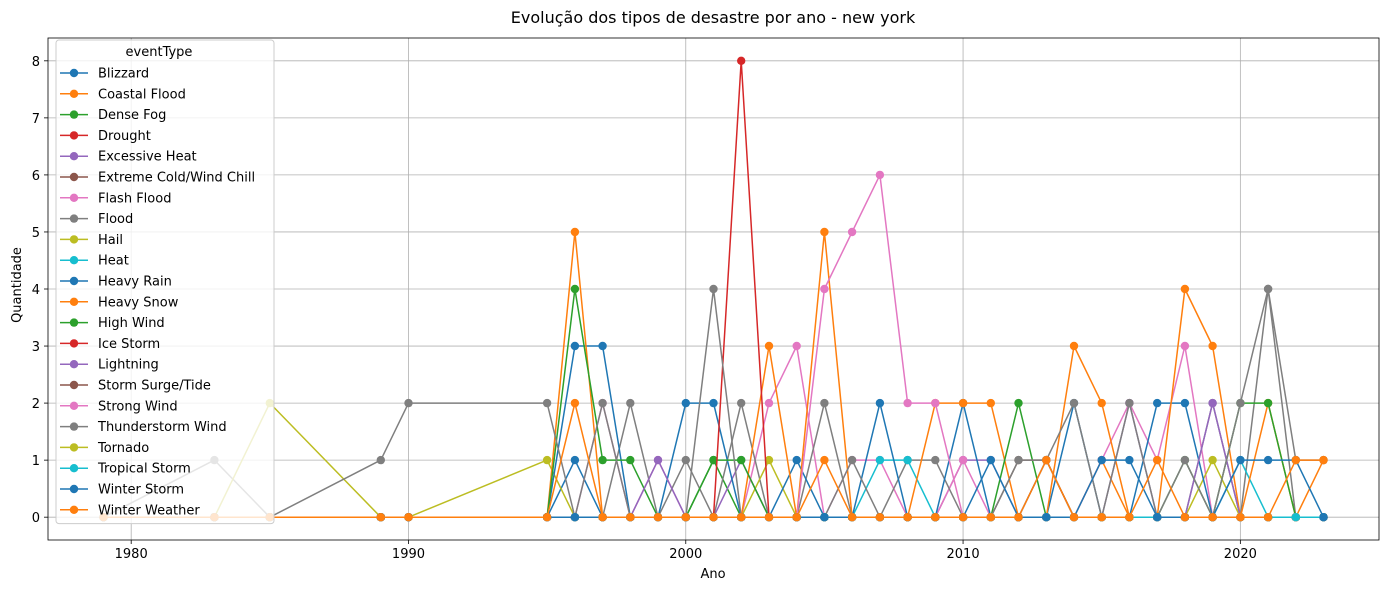 The height and width of the screenshot is (590, 1389). Describe the element at coordinates (115, 219) in the screenshot. I see `legend-label: Flood` at that location.